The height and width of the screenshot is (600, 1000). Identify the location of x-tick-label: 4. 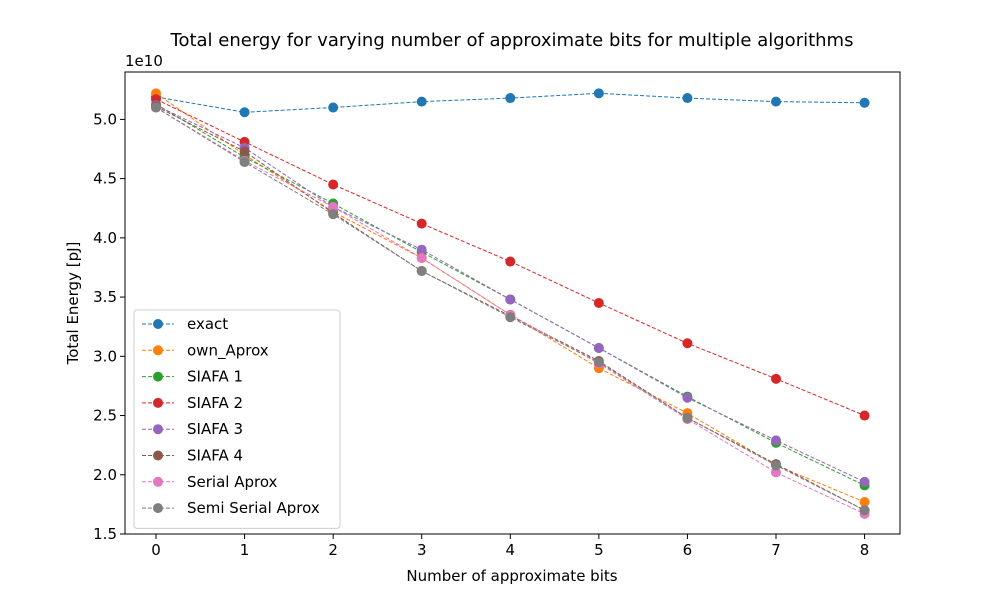
(511, 550).